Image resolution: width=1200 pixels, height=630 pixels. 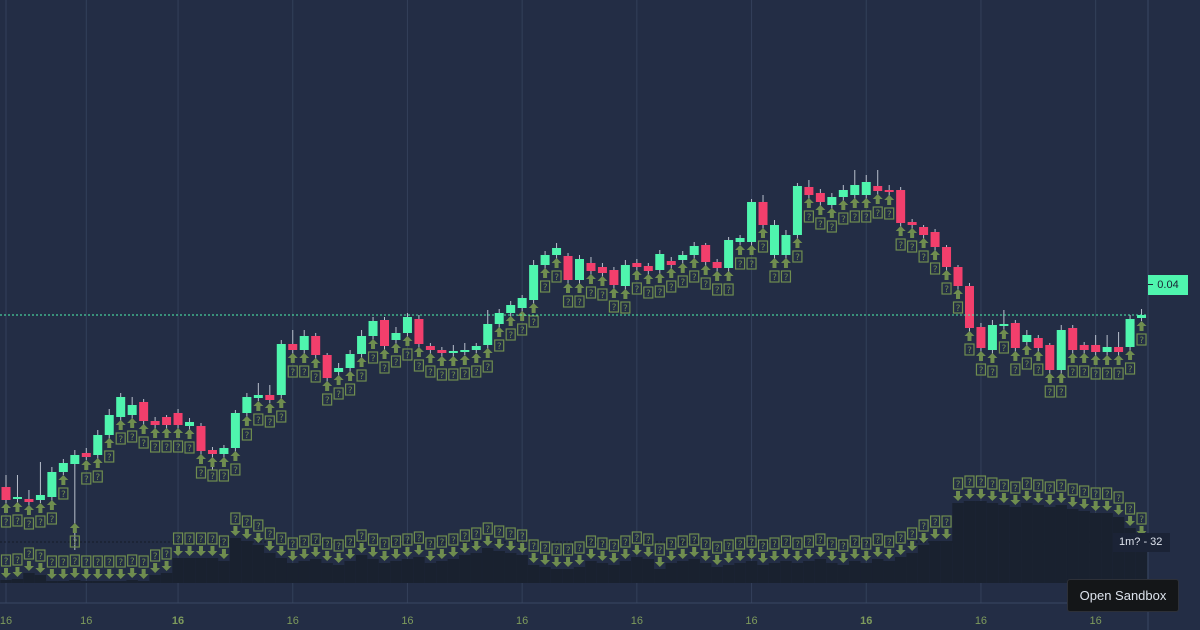 What do you see at coordinates (1123, 595) in the screenshot?
I see `open-sandbox-button: Open Sandbox` at bounding box center [1123, 595].